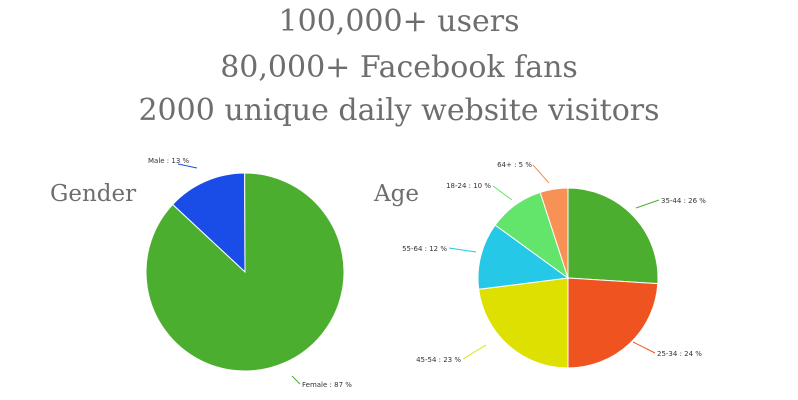 The image size is (798, 400). I want to click on age-label-35-44-leader, so click(647, 204).